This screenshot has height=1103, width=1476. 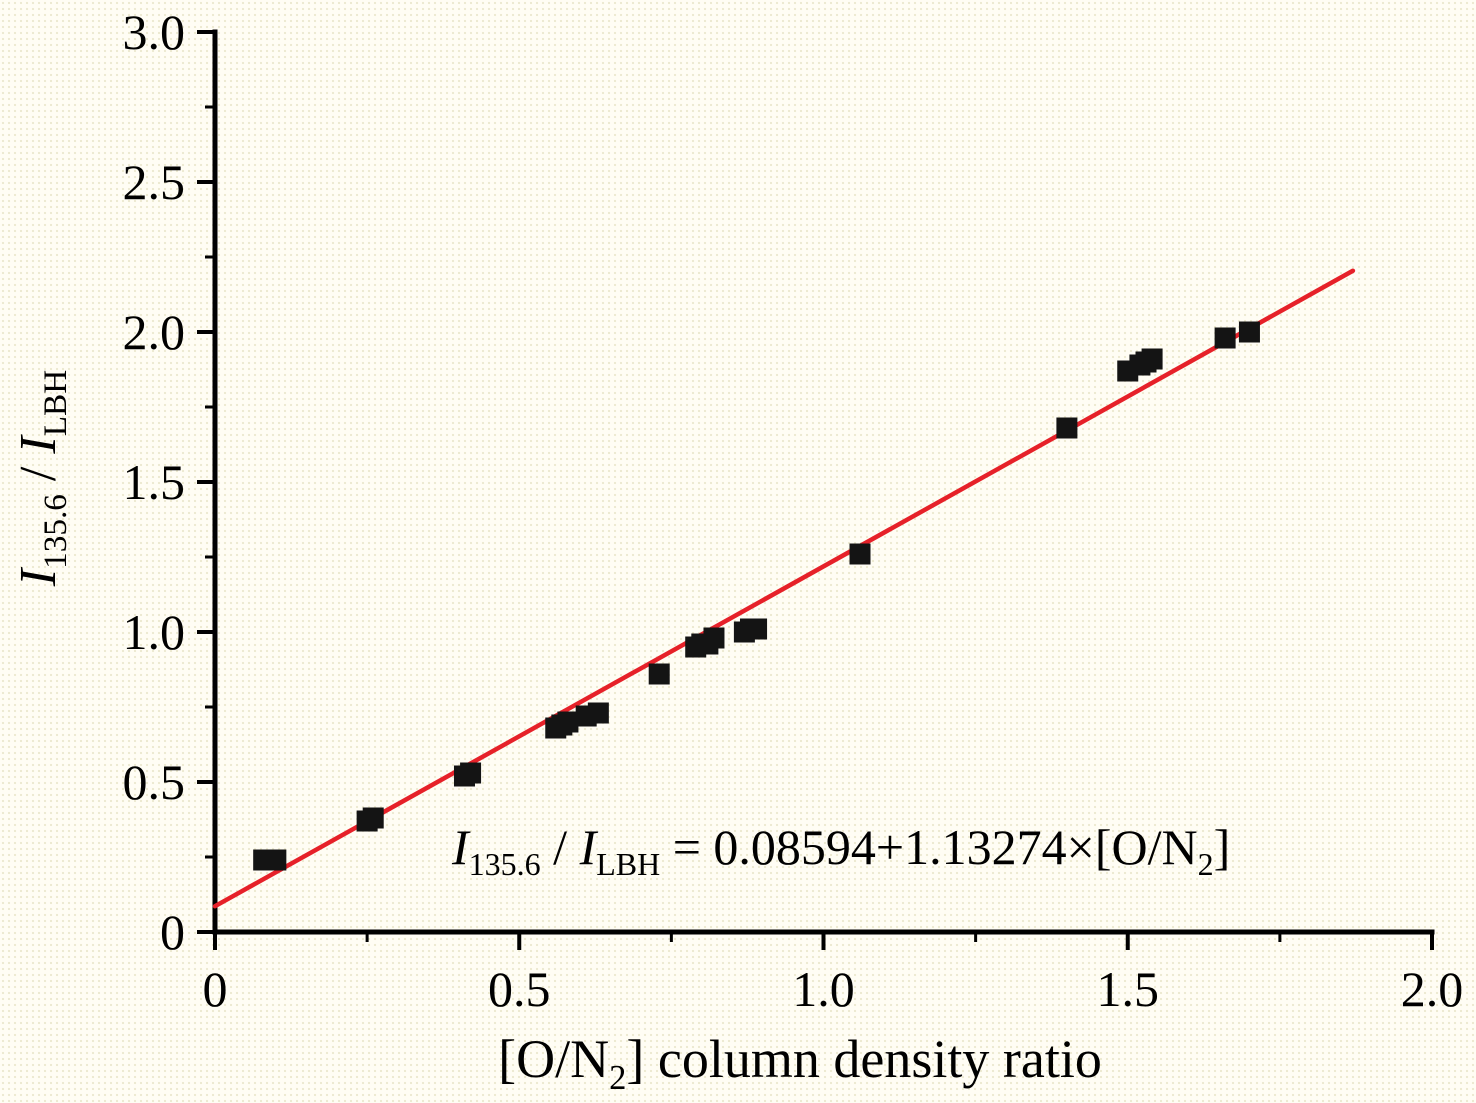 I want to click on y-label-subscript-1: 135.6, so click(x=56, y=531).